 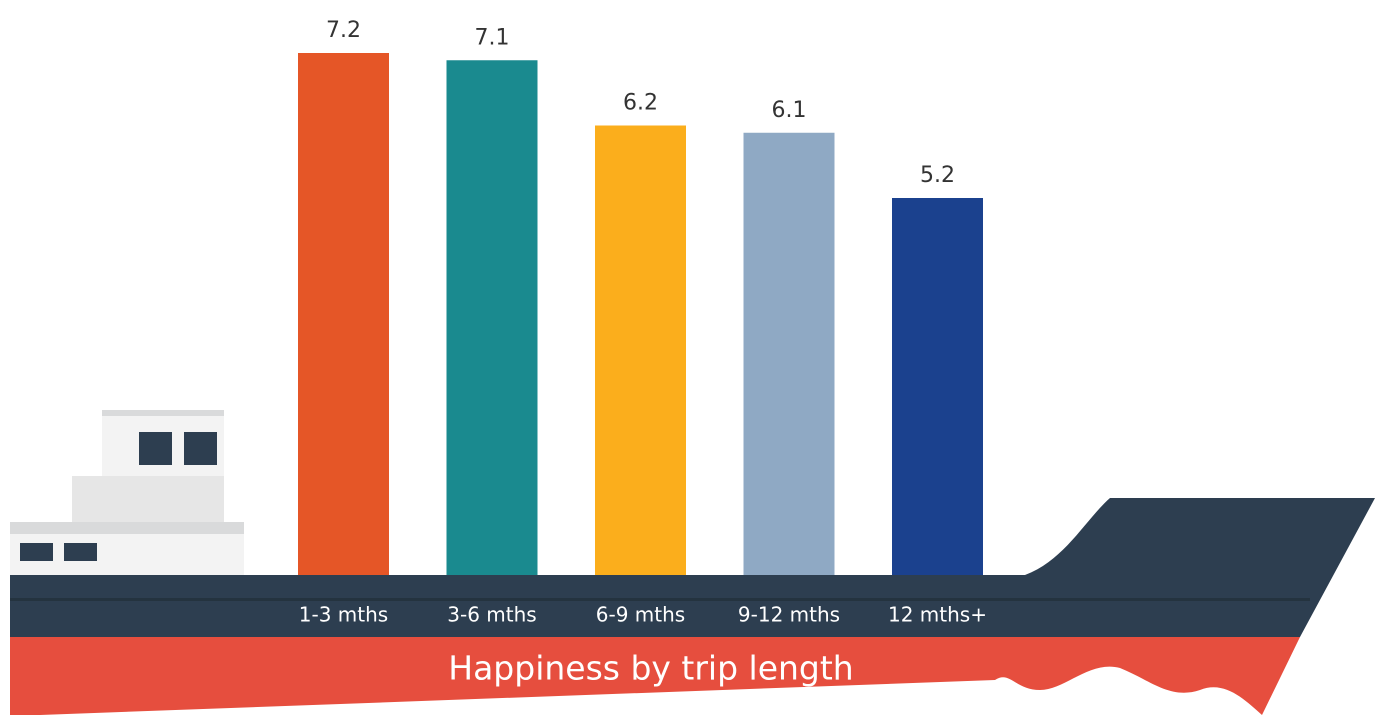 I want to click on value-label: 7.2, so click(x=343, y=30).